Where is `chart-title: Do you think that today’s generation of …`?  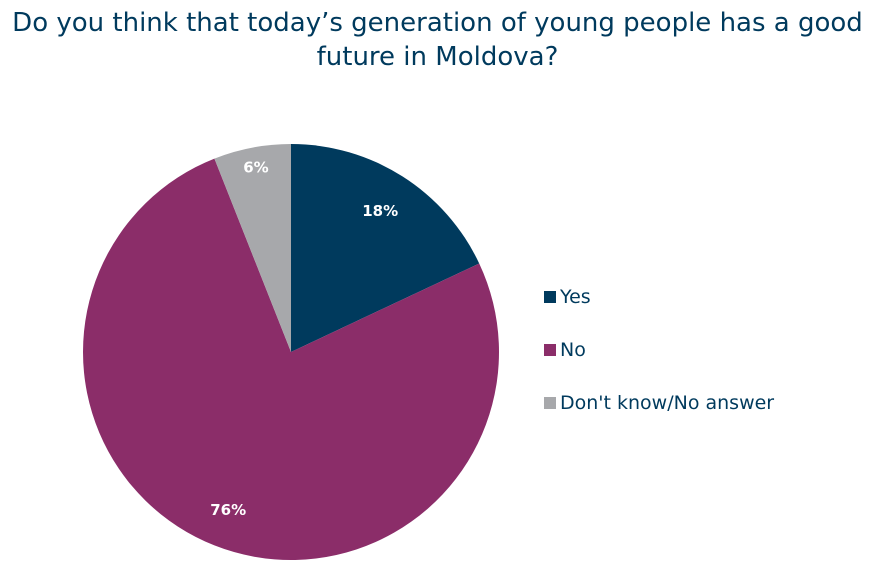 chart-title: Do you think that today’s generation of … is located at coordinates (437, 40).